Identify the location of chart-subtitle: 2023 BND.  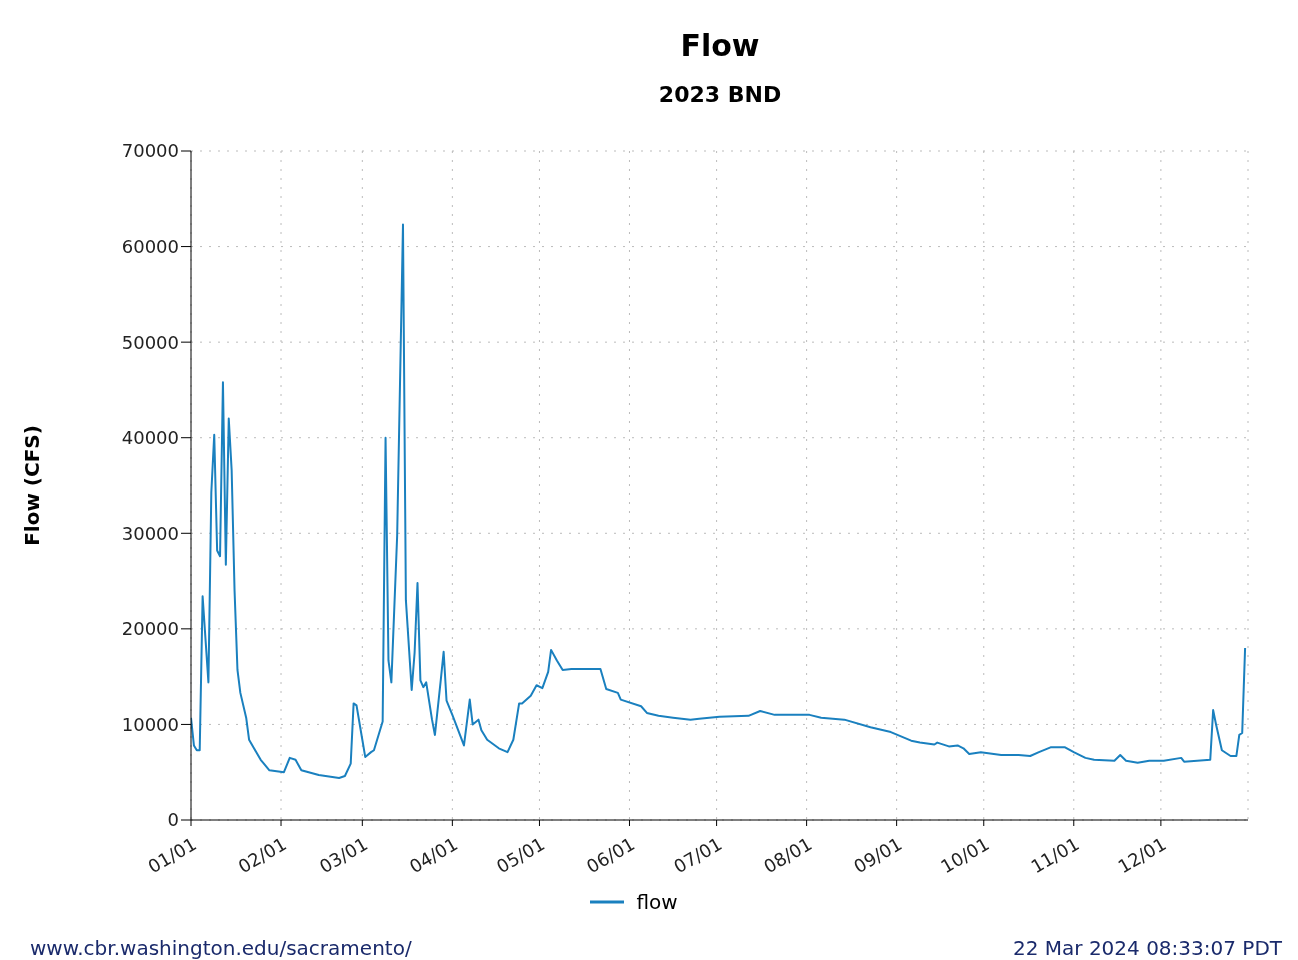
(720, 94).